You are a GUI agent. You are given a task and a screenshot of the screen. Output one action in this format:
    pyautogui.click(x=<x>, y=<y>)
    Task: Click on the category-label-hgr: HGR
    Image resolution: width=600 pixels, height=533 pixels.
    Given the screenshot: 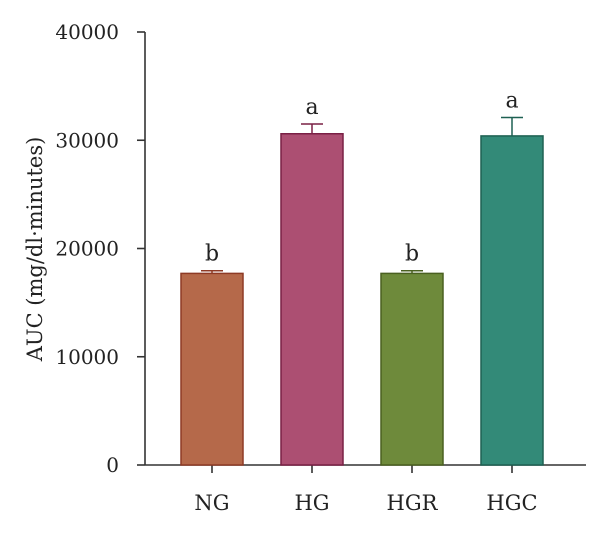 What is the action you would take?
    pyautogui.click(x=413, y=503)
    